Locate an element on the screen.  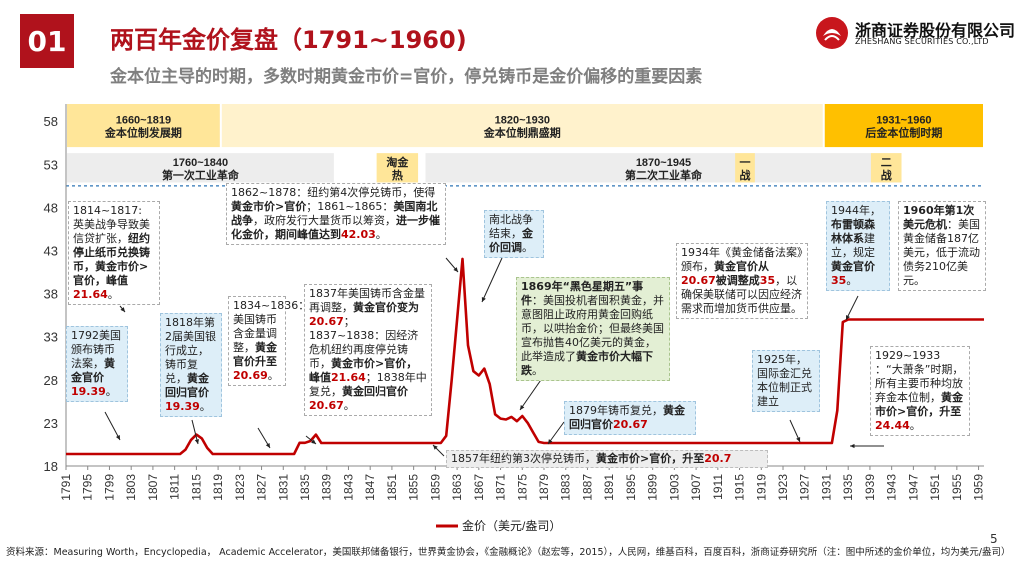
x-tick-label: 1959 is located at coordinates (979, 487).